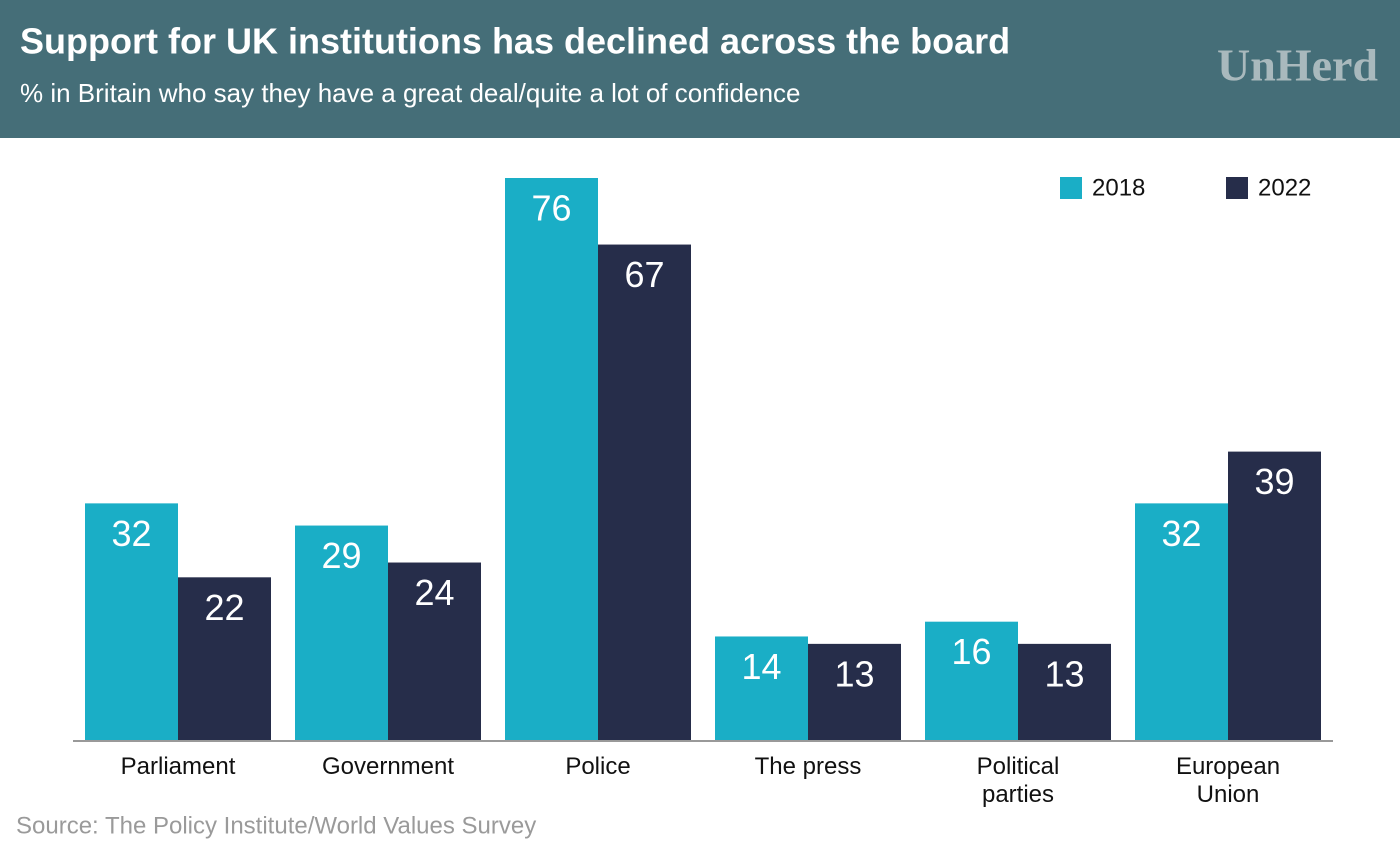  Describe the element at coordinates (434, 592) in the screenshot. I see `value-label: 24` at that location.